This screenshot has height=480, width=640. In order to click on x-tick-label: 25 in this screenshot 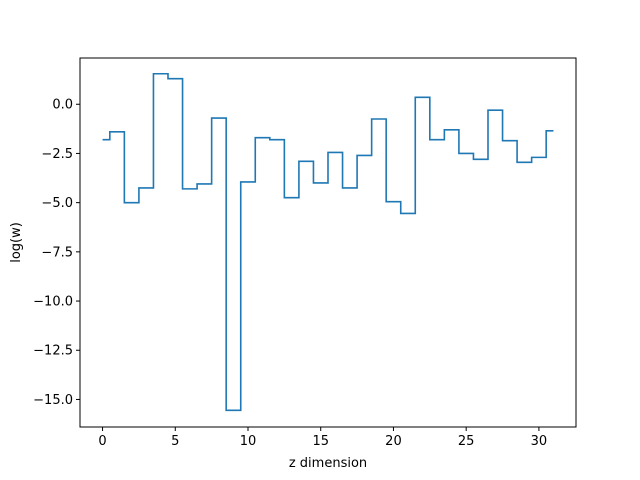, I will do `click(466, 441)`.